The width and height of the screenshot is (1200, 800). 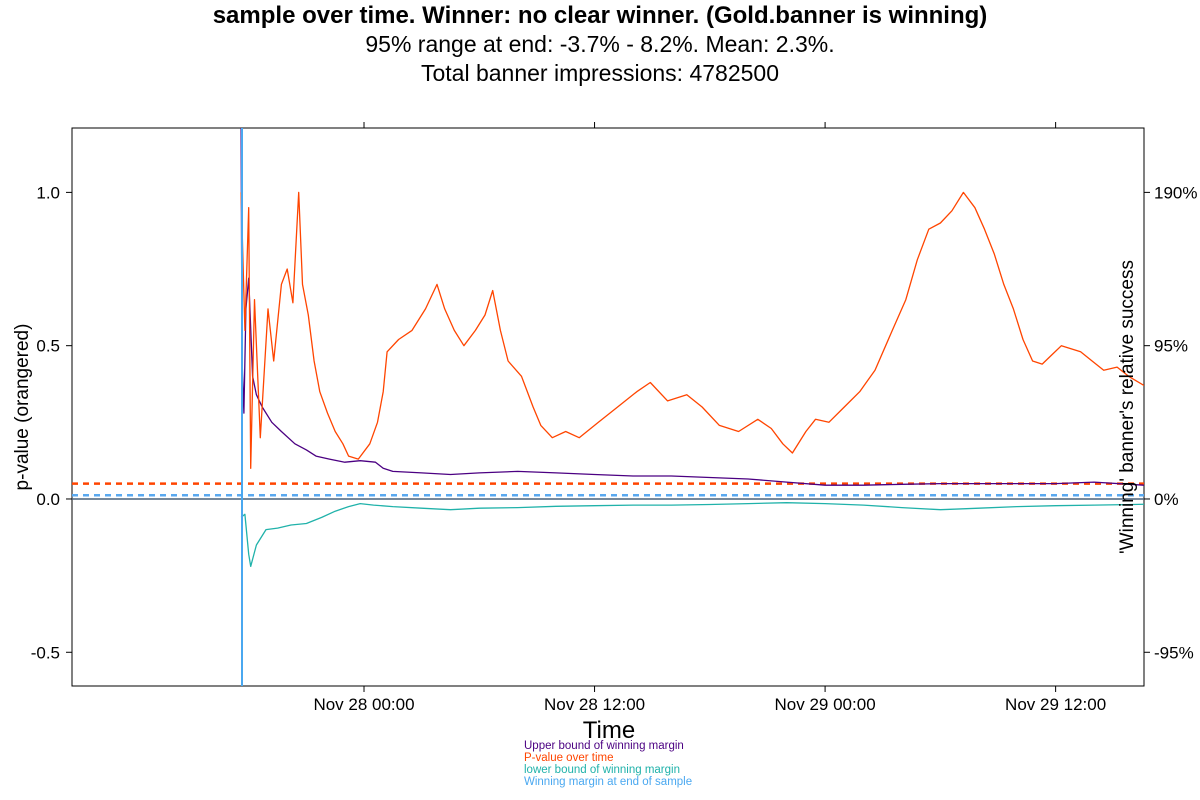 I want to click on legend-item-winning-margin: Winning margin at end of sample, so click(x=608, y=782).